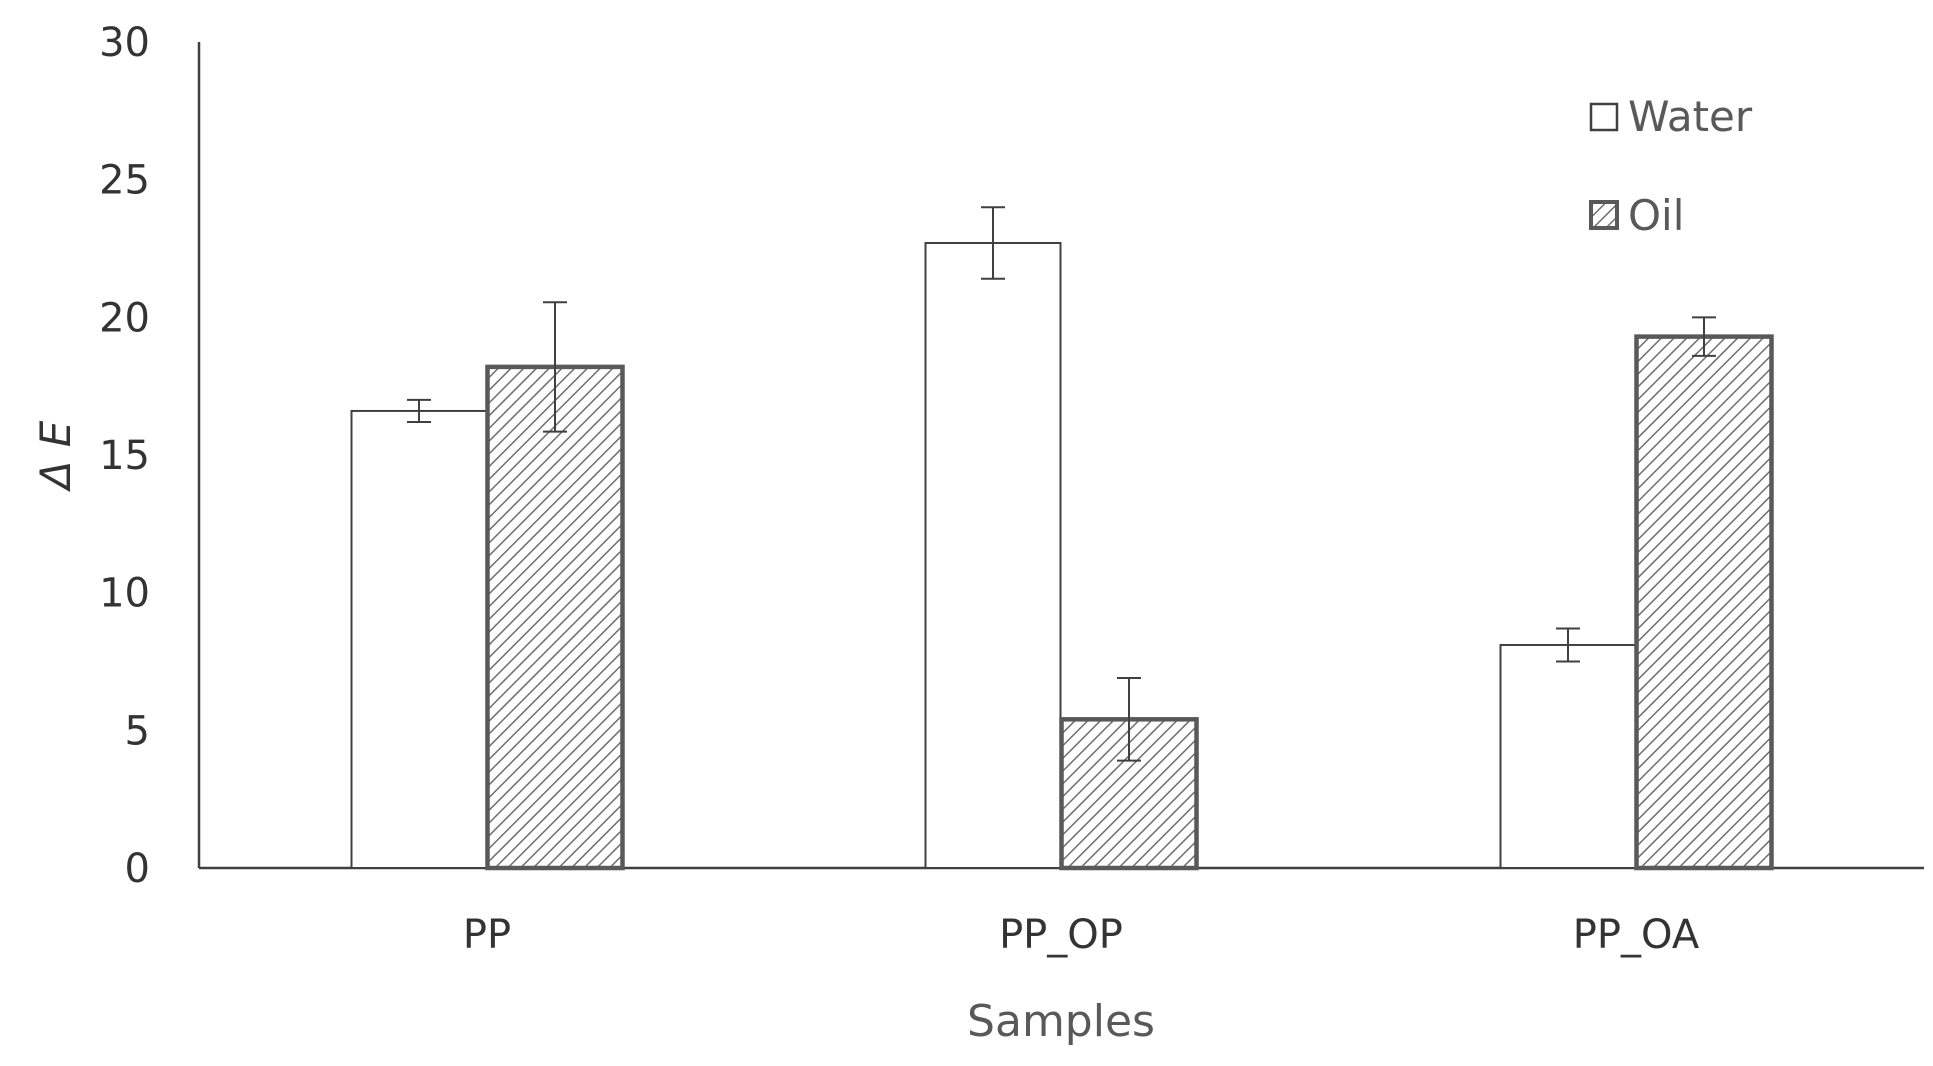 The width and height of the screenshot is (1933, 1066). Describe the element at coordinates (1690, 116) in the screenshot. I see `legend-label-water: Water` at that location.